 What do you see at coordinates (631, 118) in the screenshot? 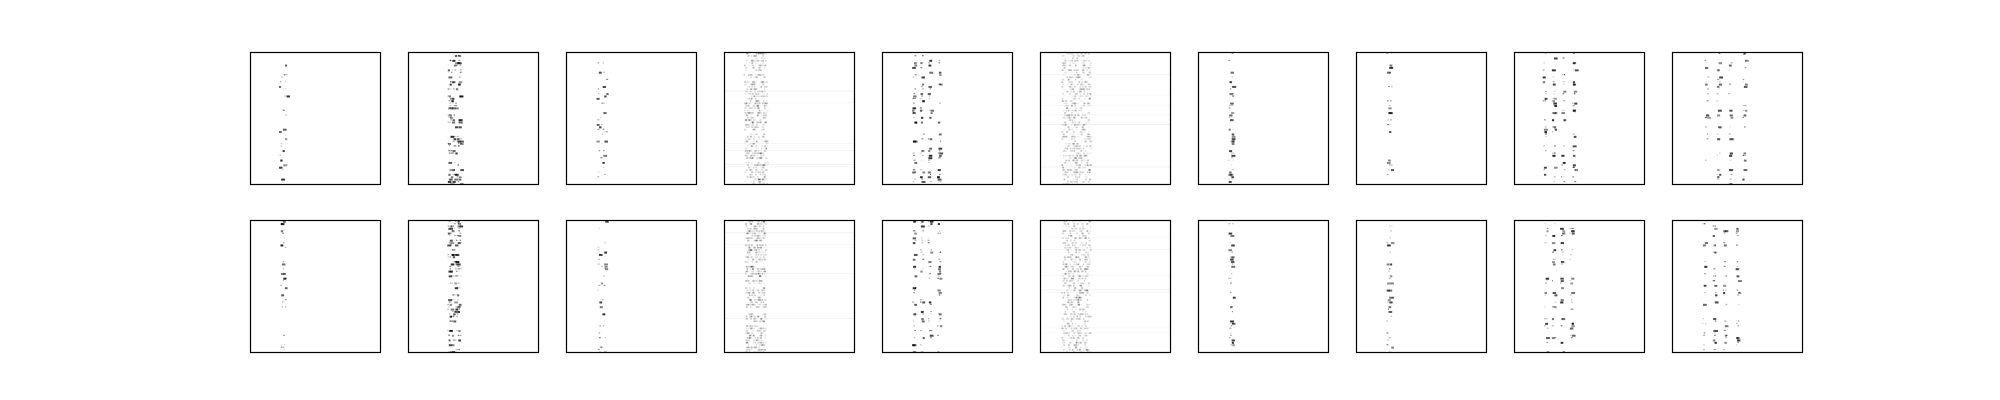
I see `heatmap-panel-r0-c2` at bounding box center [631, 118].